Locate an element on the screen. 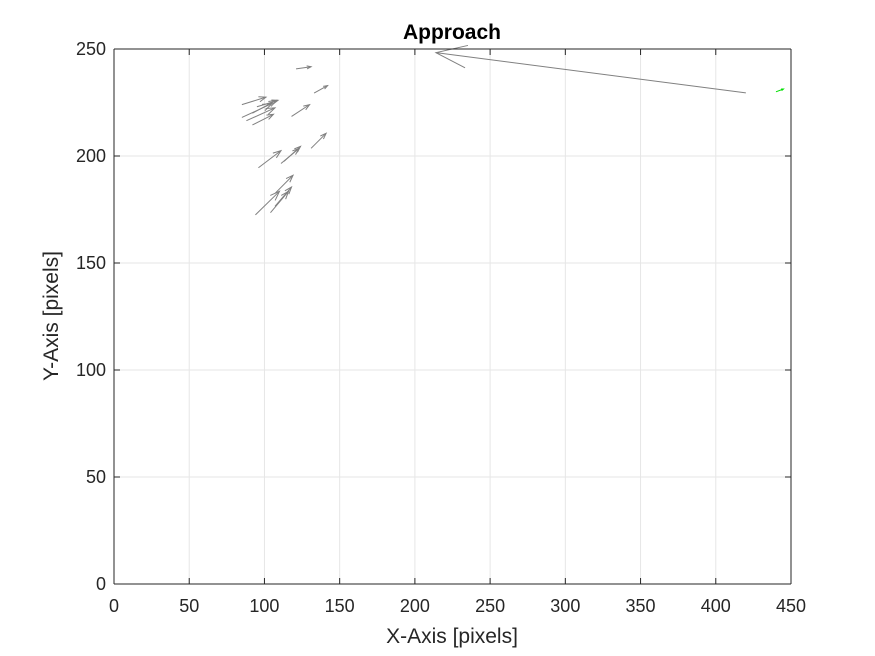 The height and width of the screenshot is (656, 875). chart-title: Approach is located at coordinates (452, 32).